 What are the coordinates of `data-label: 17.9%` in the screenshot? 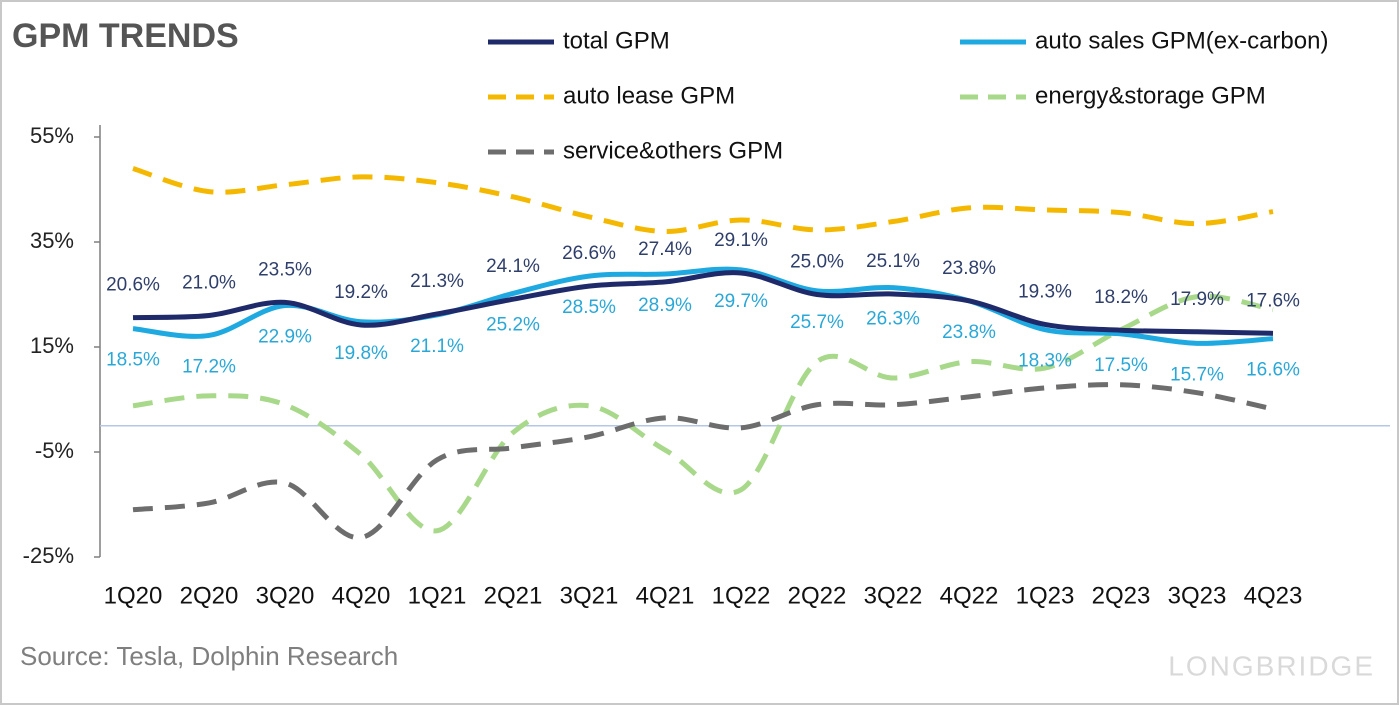 It's located at (1197, 299).